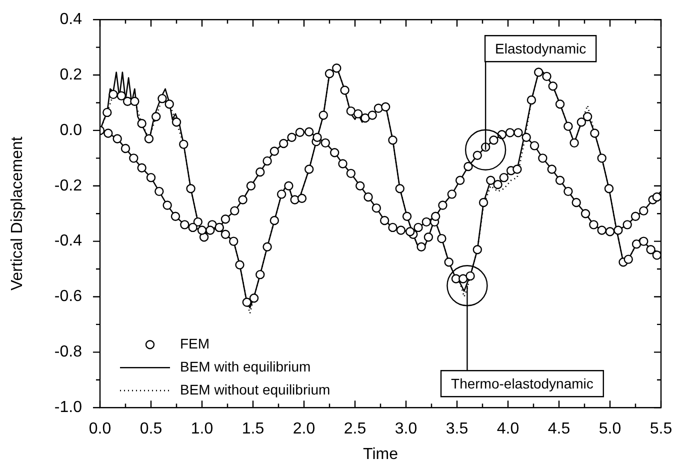 This screenshot has width=683, height=472. I want to click on x-axis-title: Time, so click(380, 454).